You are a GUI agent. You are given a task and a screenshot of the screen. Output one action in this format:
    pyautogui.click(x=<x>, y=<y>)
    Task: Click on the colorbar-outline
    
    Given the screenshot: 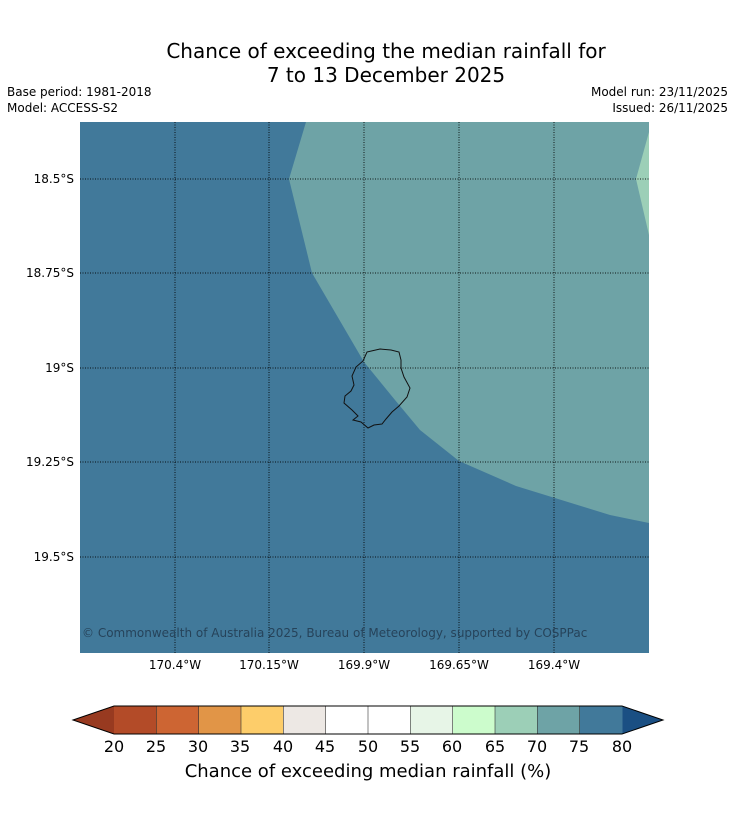 What is the action you would take?
    pyautogui.click(x=368, y=720)
    